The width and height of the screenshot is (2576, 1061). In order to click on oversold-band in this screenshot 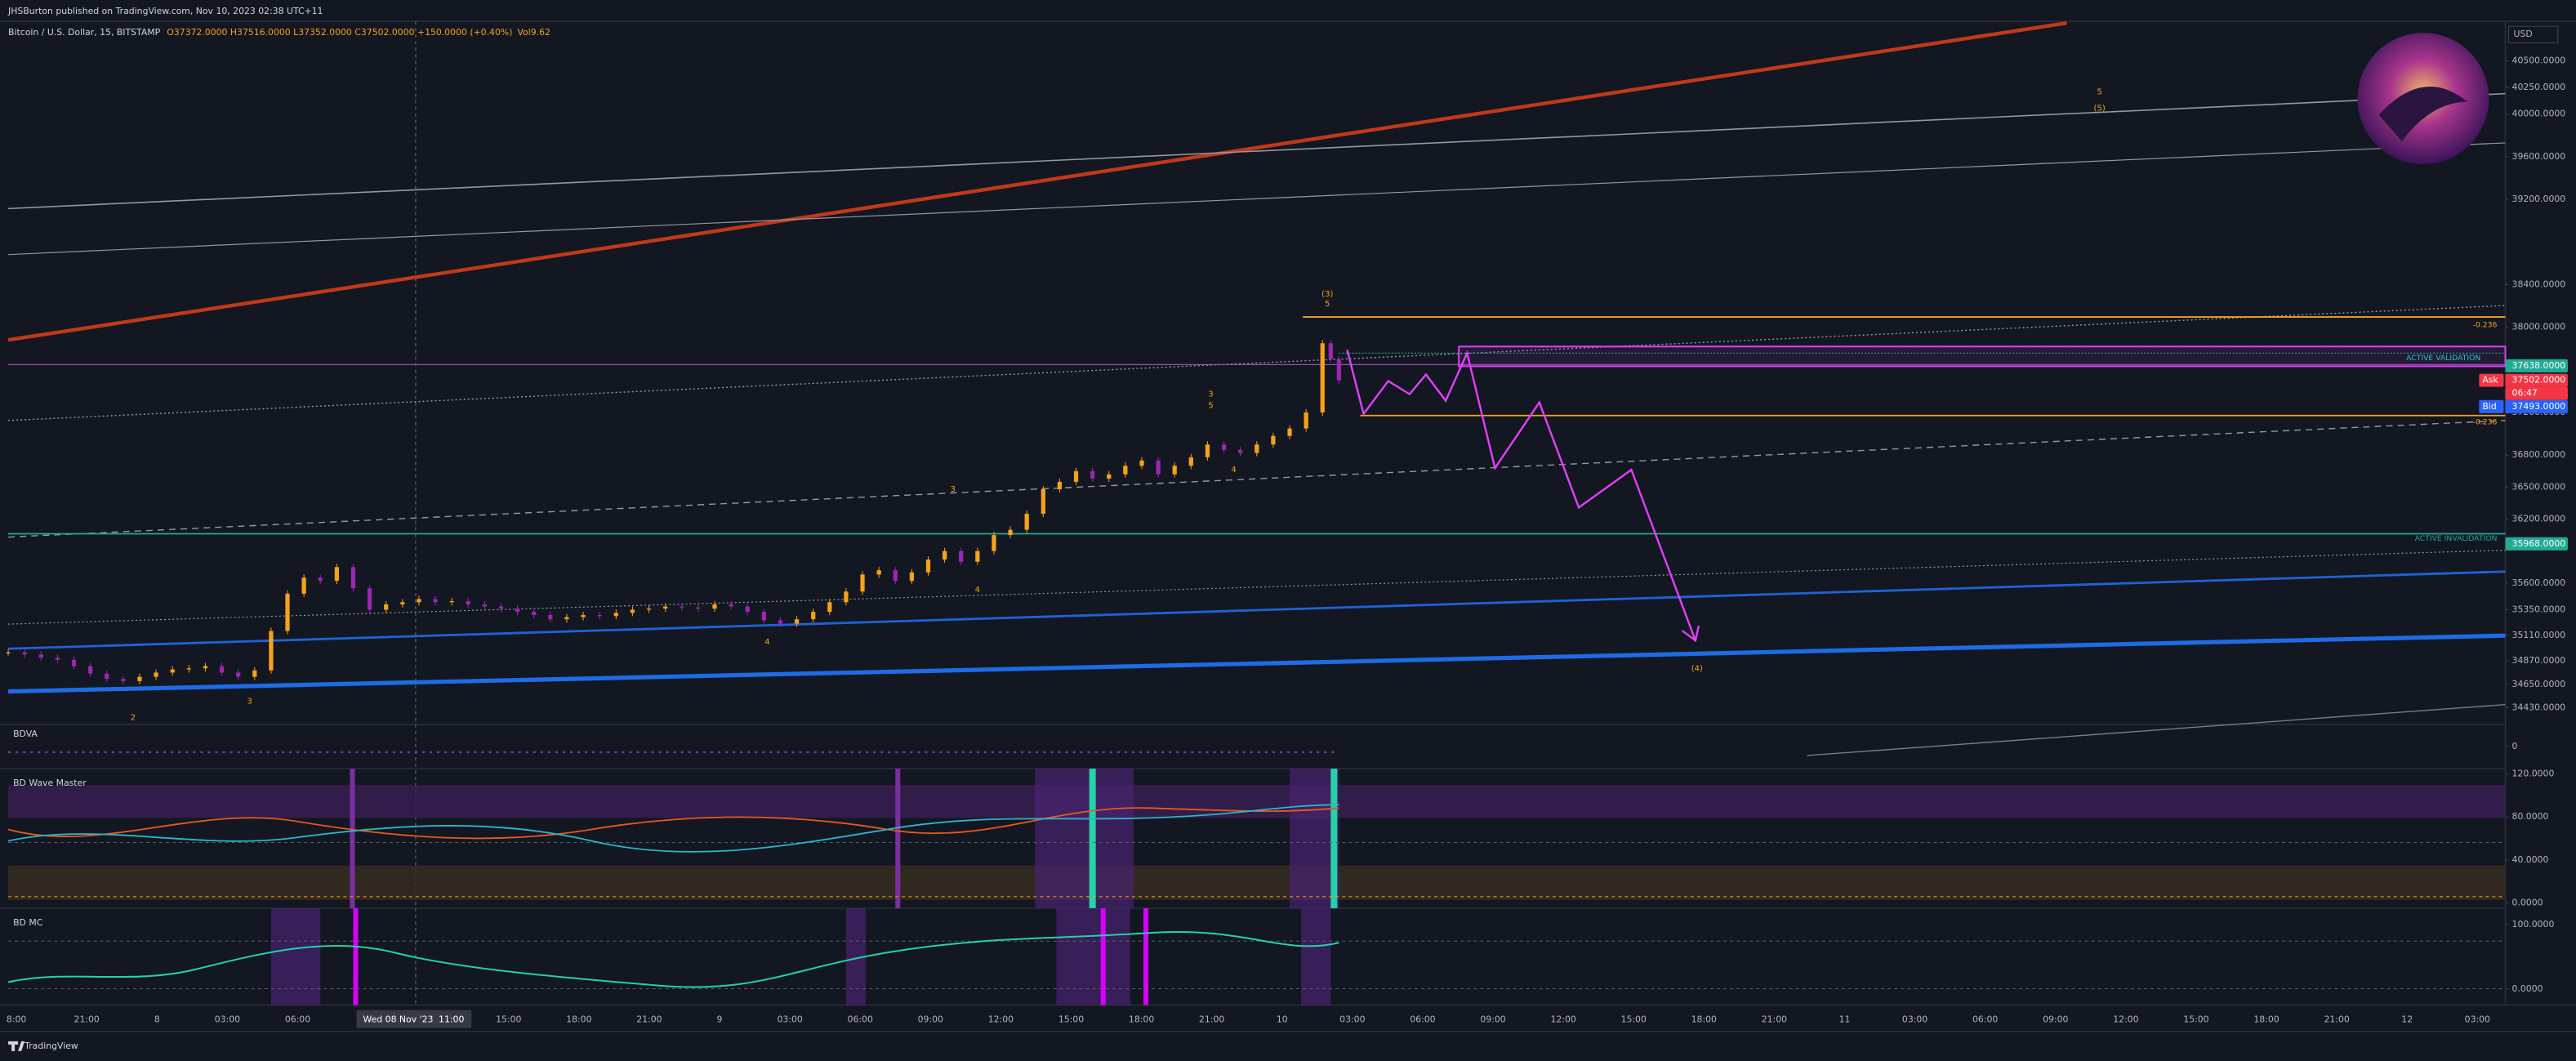, I will do `click(1257, 882)`.